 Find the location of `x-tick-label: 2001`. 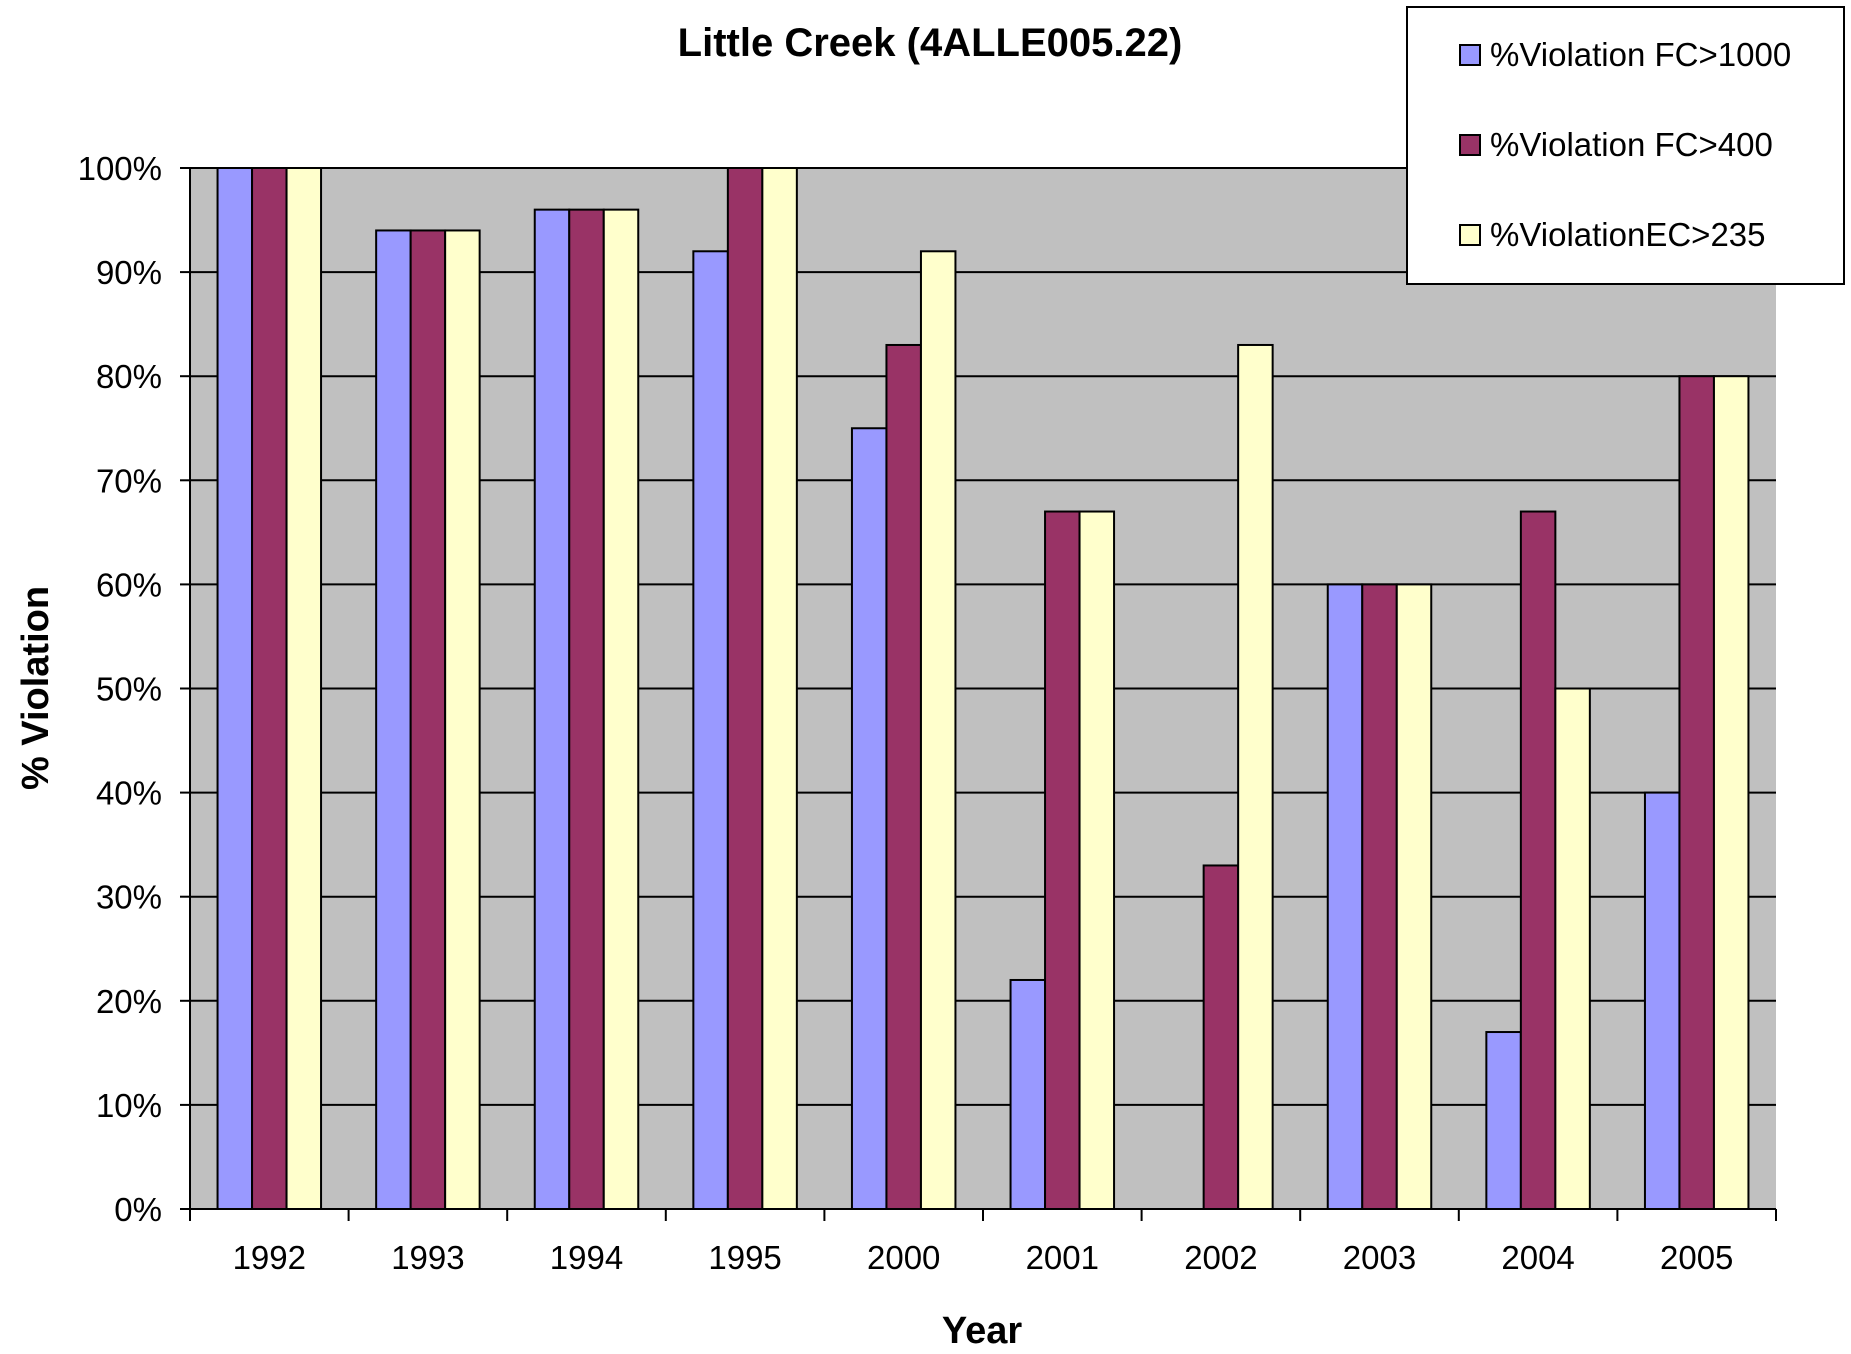

x-tick-label: 2001 is located at coordinates (1062, 1257).